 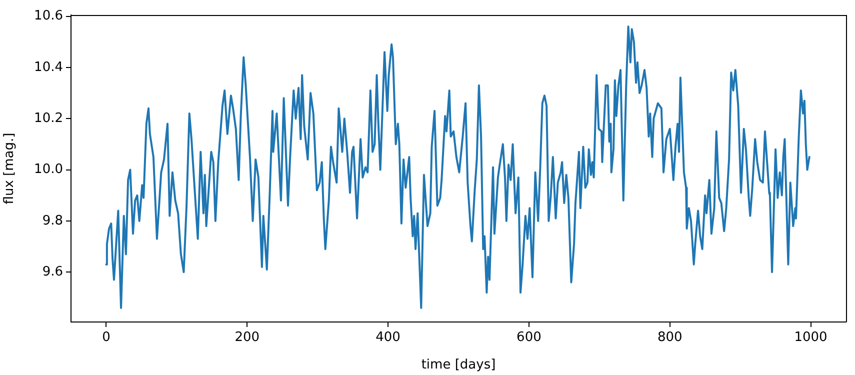 What do you see at coordinates (52, 272) in the screenshot?
I see `y-tick-label: 9.6` at bounding box center [52, 272].